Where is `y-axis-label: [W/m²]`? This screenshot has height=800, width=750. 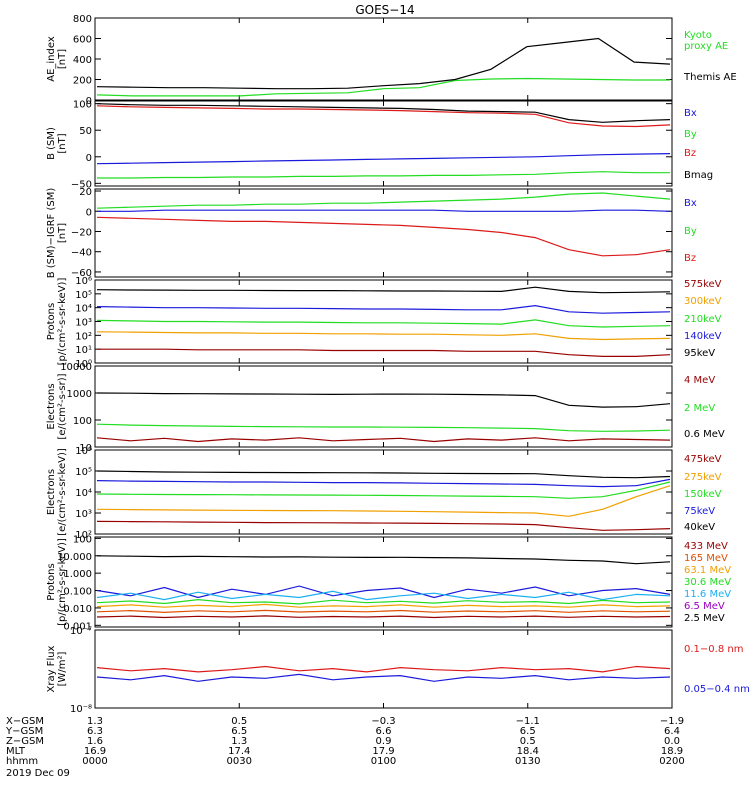 y-axis-label: [W/m²] is located at coordinates (62, 668).